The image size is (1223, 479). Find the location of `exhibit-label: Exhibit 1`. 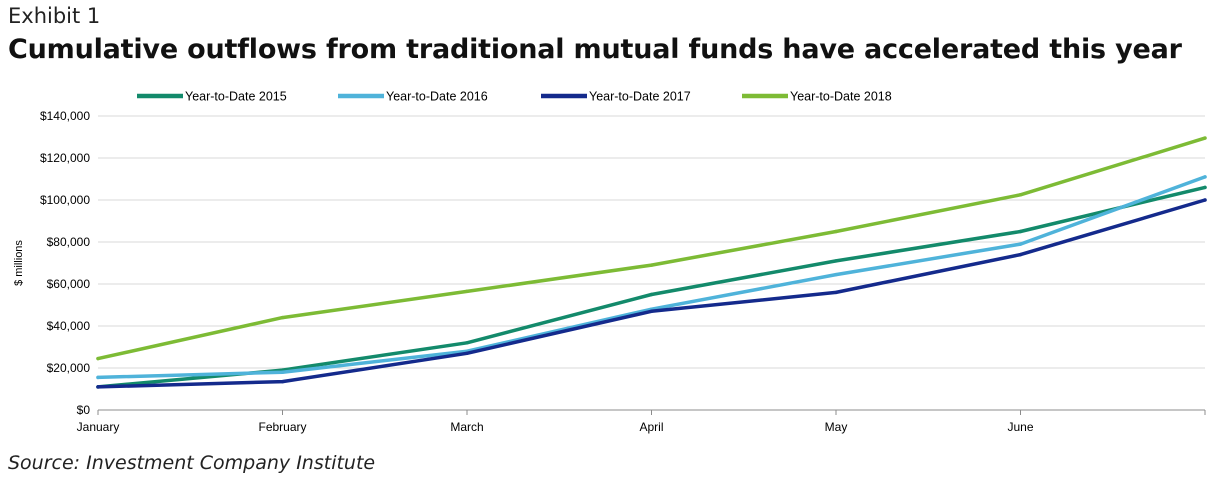

exhibit-label: Exhibit 1 is located at coordinates (54, 16).